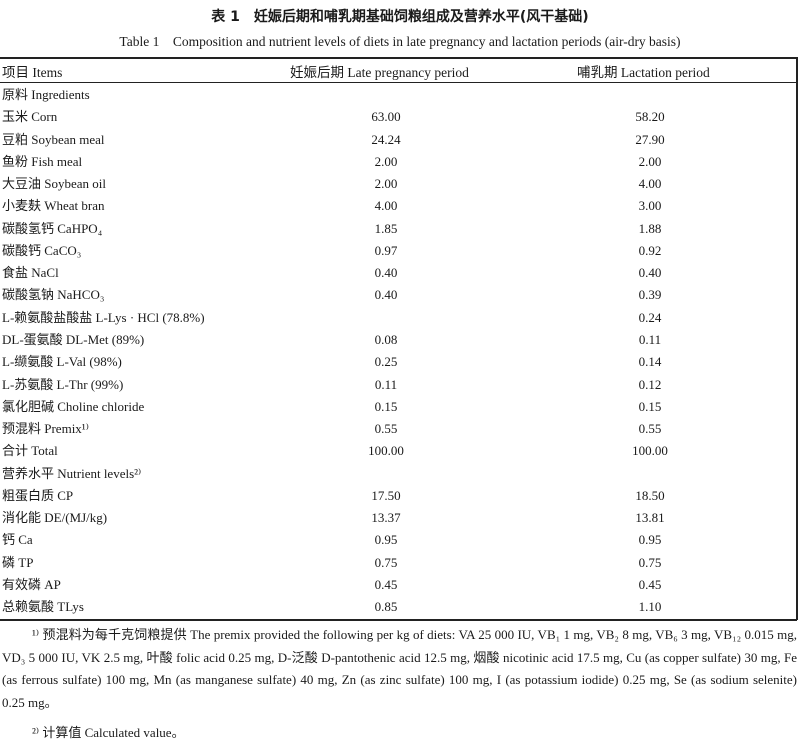 This screenshot has width=800, height=753. What do you see at coordinates (72, 473) in the screenshot?
I see `row-label: 营养水平 Nutrient levels²⁾` at bounding box center [72, 473].